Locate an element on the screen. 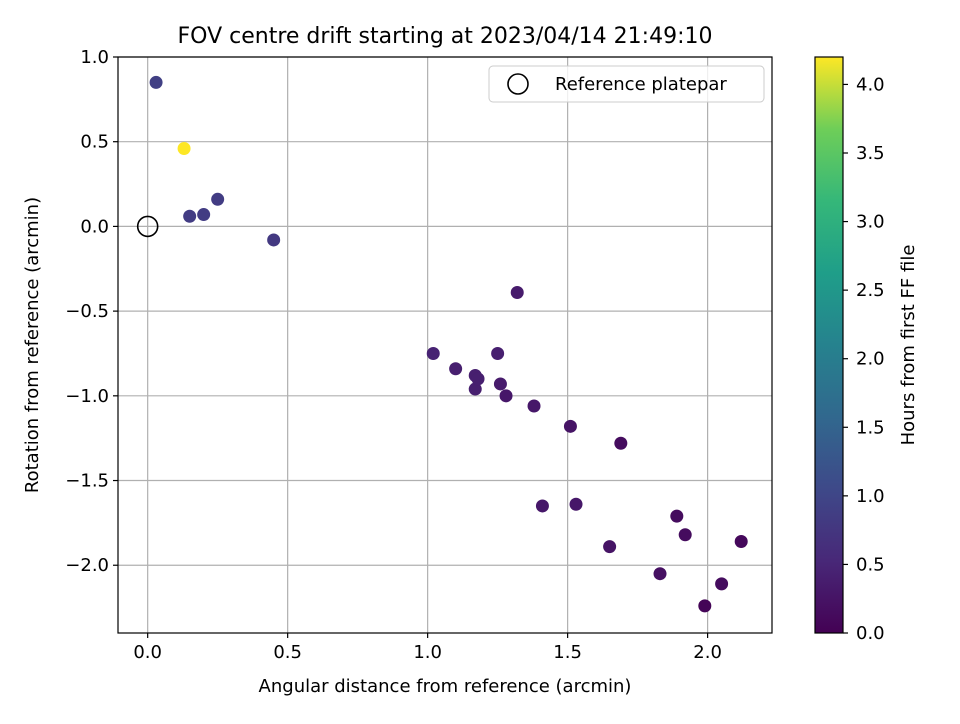  colorbar-tick-label: 0.5 is located at coordinates (870, 564).